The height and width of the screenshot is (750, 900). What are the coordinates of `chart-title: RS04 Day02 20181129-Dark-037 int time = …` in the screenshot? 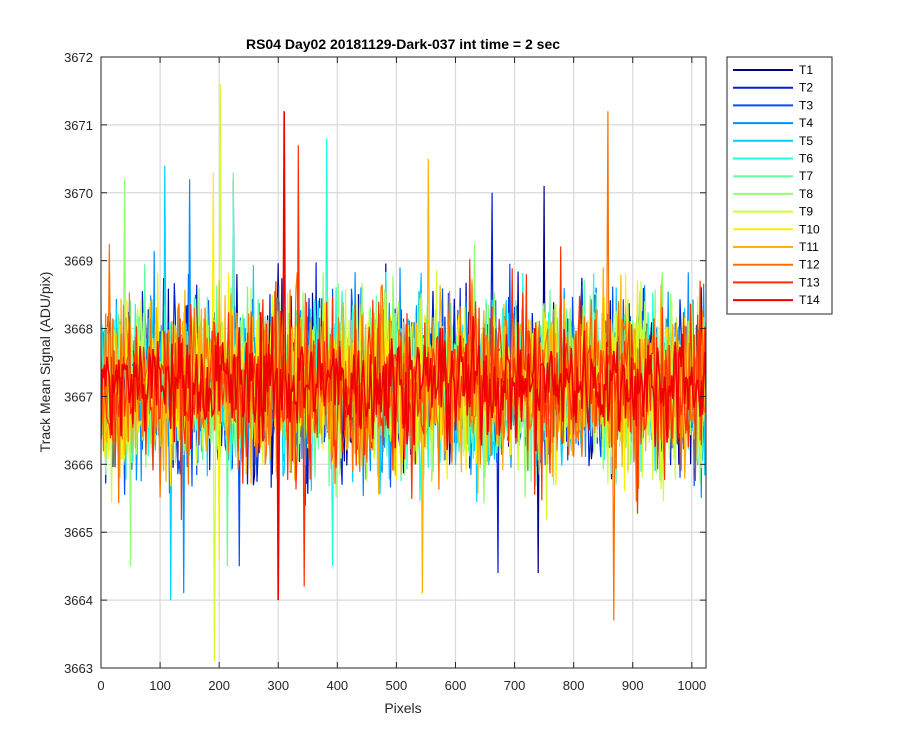 It's located at (403, 44).